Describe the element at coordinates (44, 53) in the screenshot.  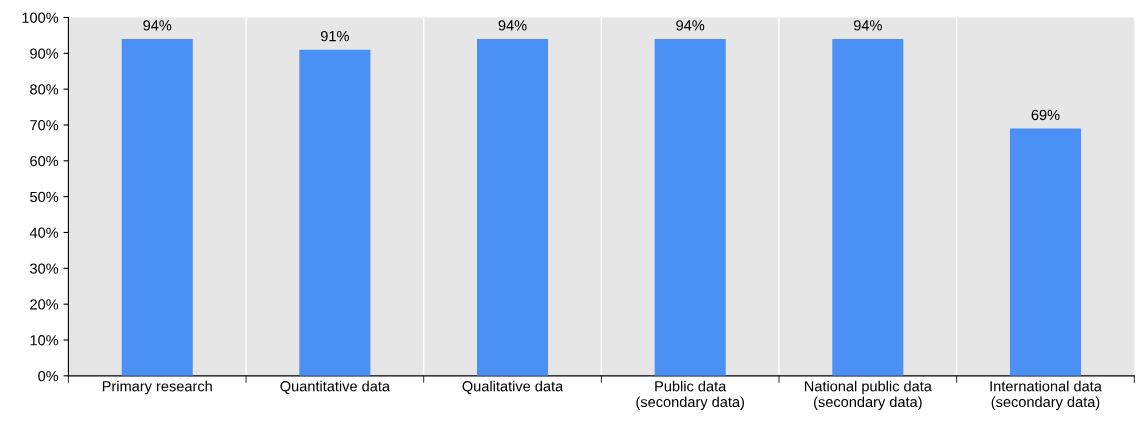
I see `y-tick-label: 90%` at that location.